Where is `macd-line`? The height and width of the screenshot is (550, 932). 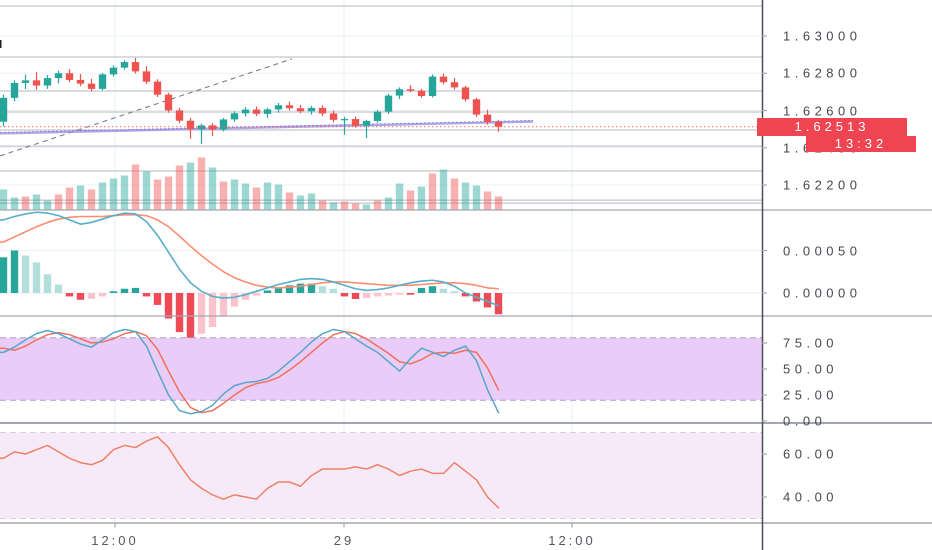
macd-line is located at coordinates (250, 259).